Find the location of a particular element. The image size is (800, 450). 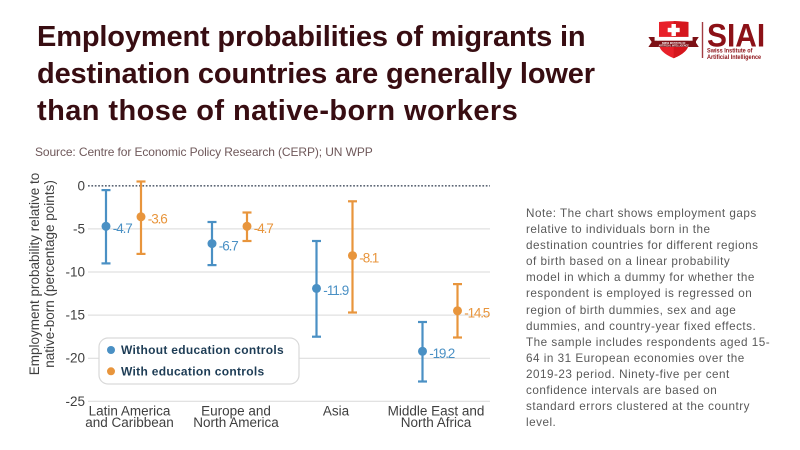

svg-text: -5 is located at coordinates (79, 228).